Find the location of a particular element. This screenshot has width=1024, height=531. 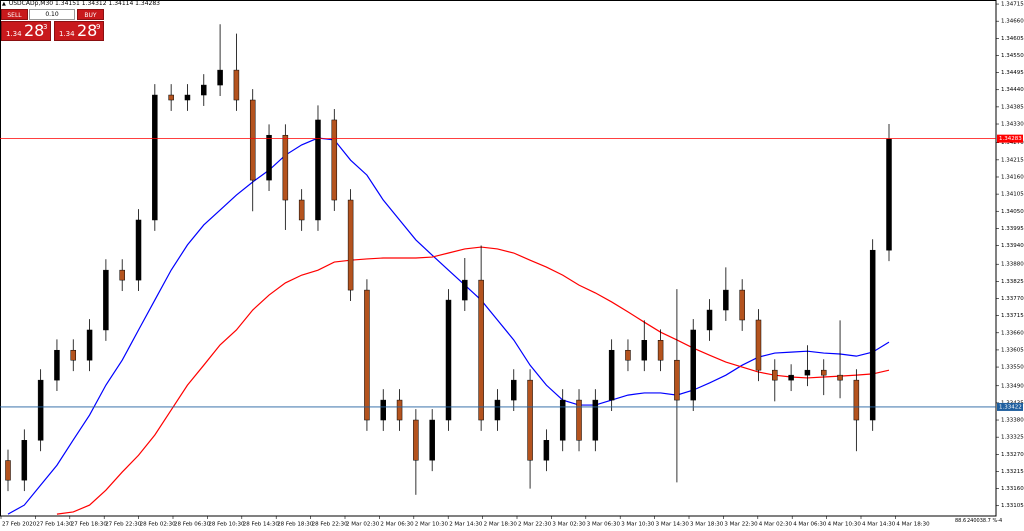

x-tick-label: 3 Mar 06:30 is located at coordinates (604, 525).